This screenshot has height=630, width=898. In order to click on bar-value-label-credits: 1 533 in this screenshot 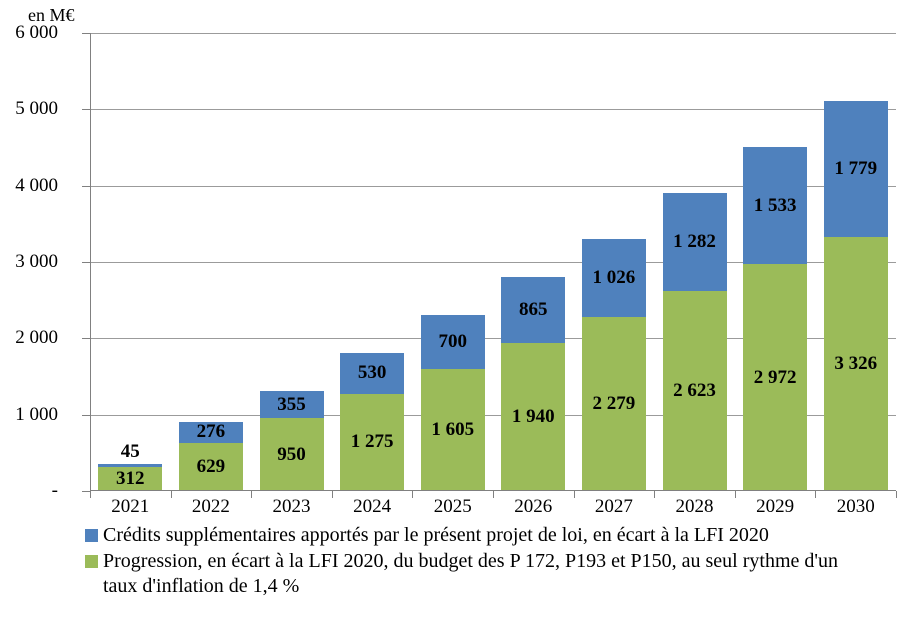, I will do `click(775, 205)`.